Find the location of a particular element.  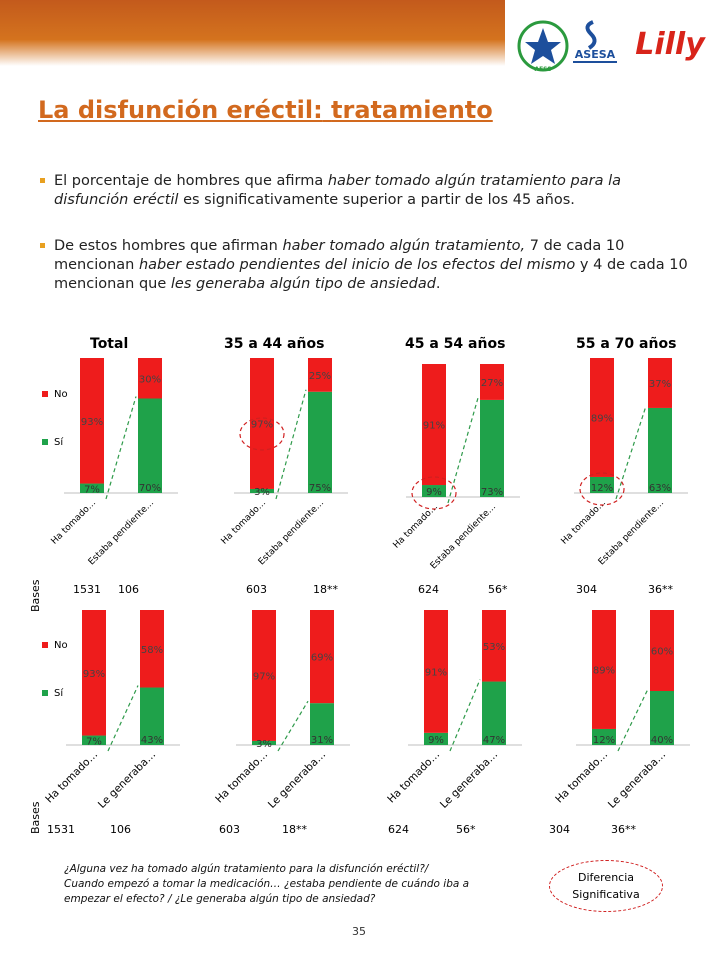

lilly-logo-icon: Lilly is located at coordinates (670, 44).